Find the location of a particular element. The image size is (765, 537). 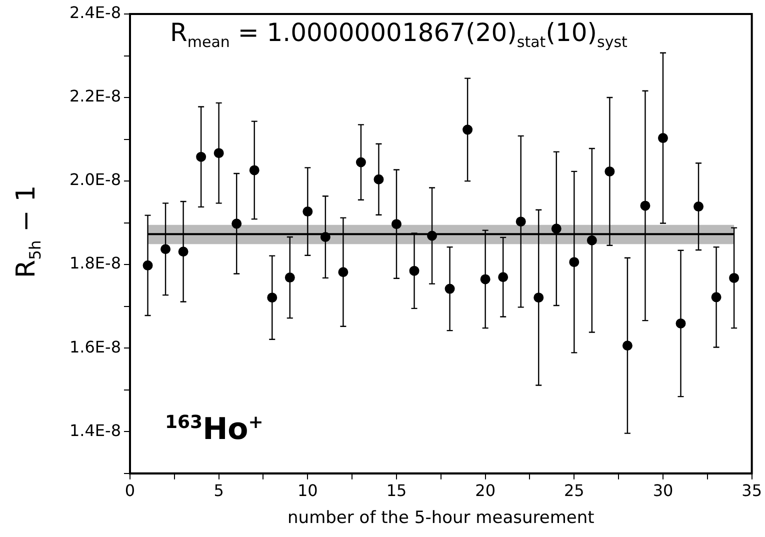

y-tick-label: 1.8E-8 is located at coordinates (95, 263).